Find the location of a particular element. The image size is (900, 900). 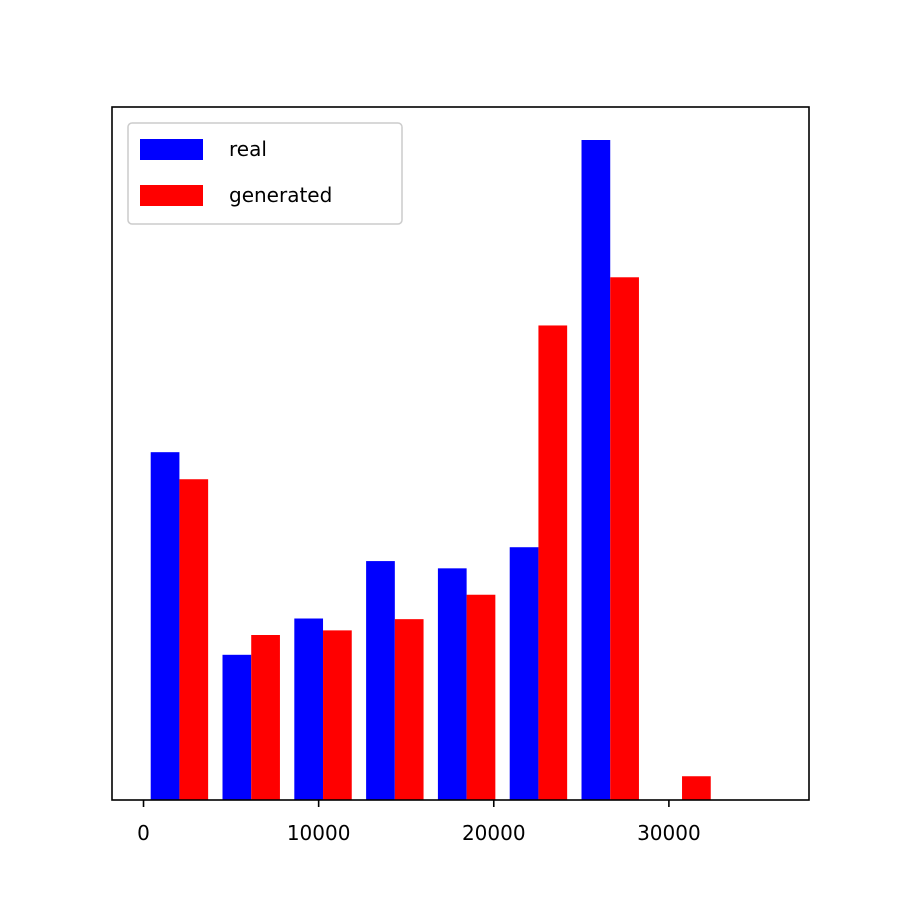

x-tick-label-1: 10000 is located at coordinates (319, 833).